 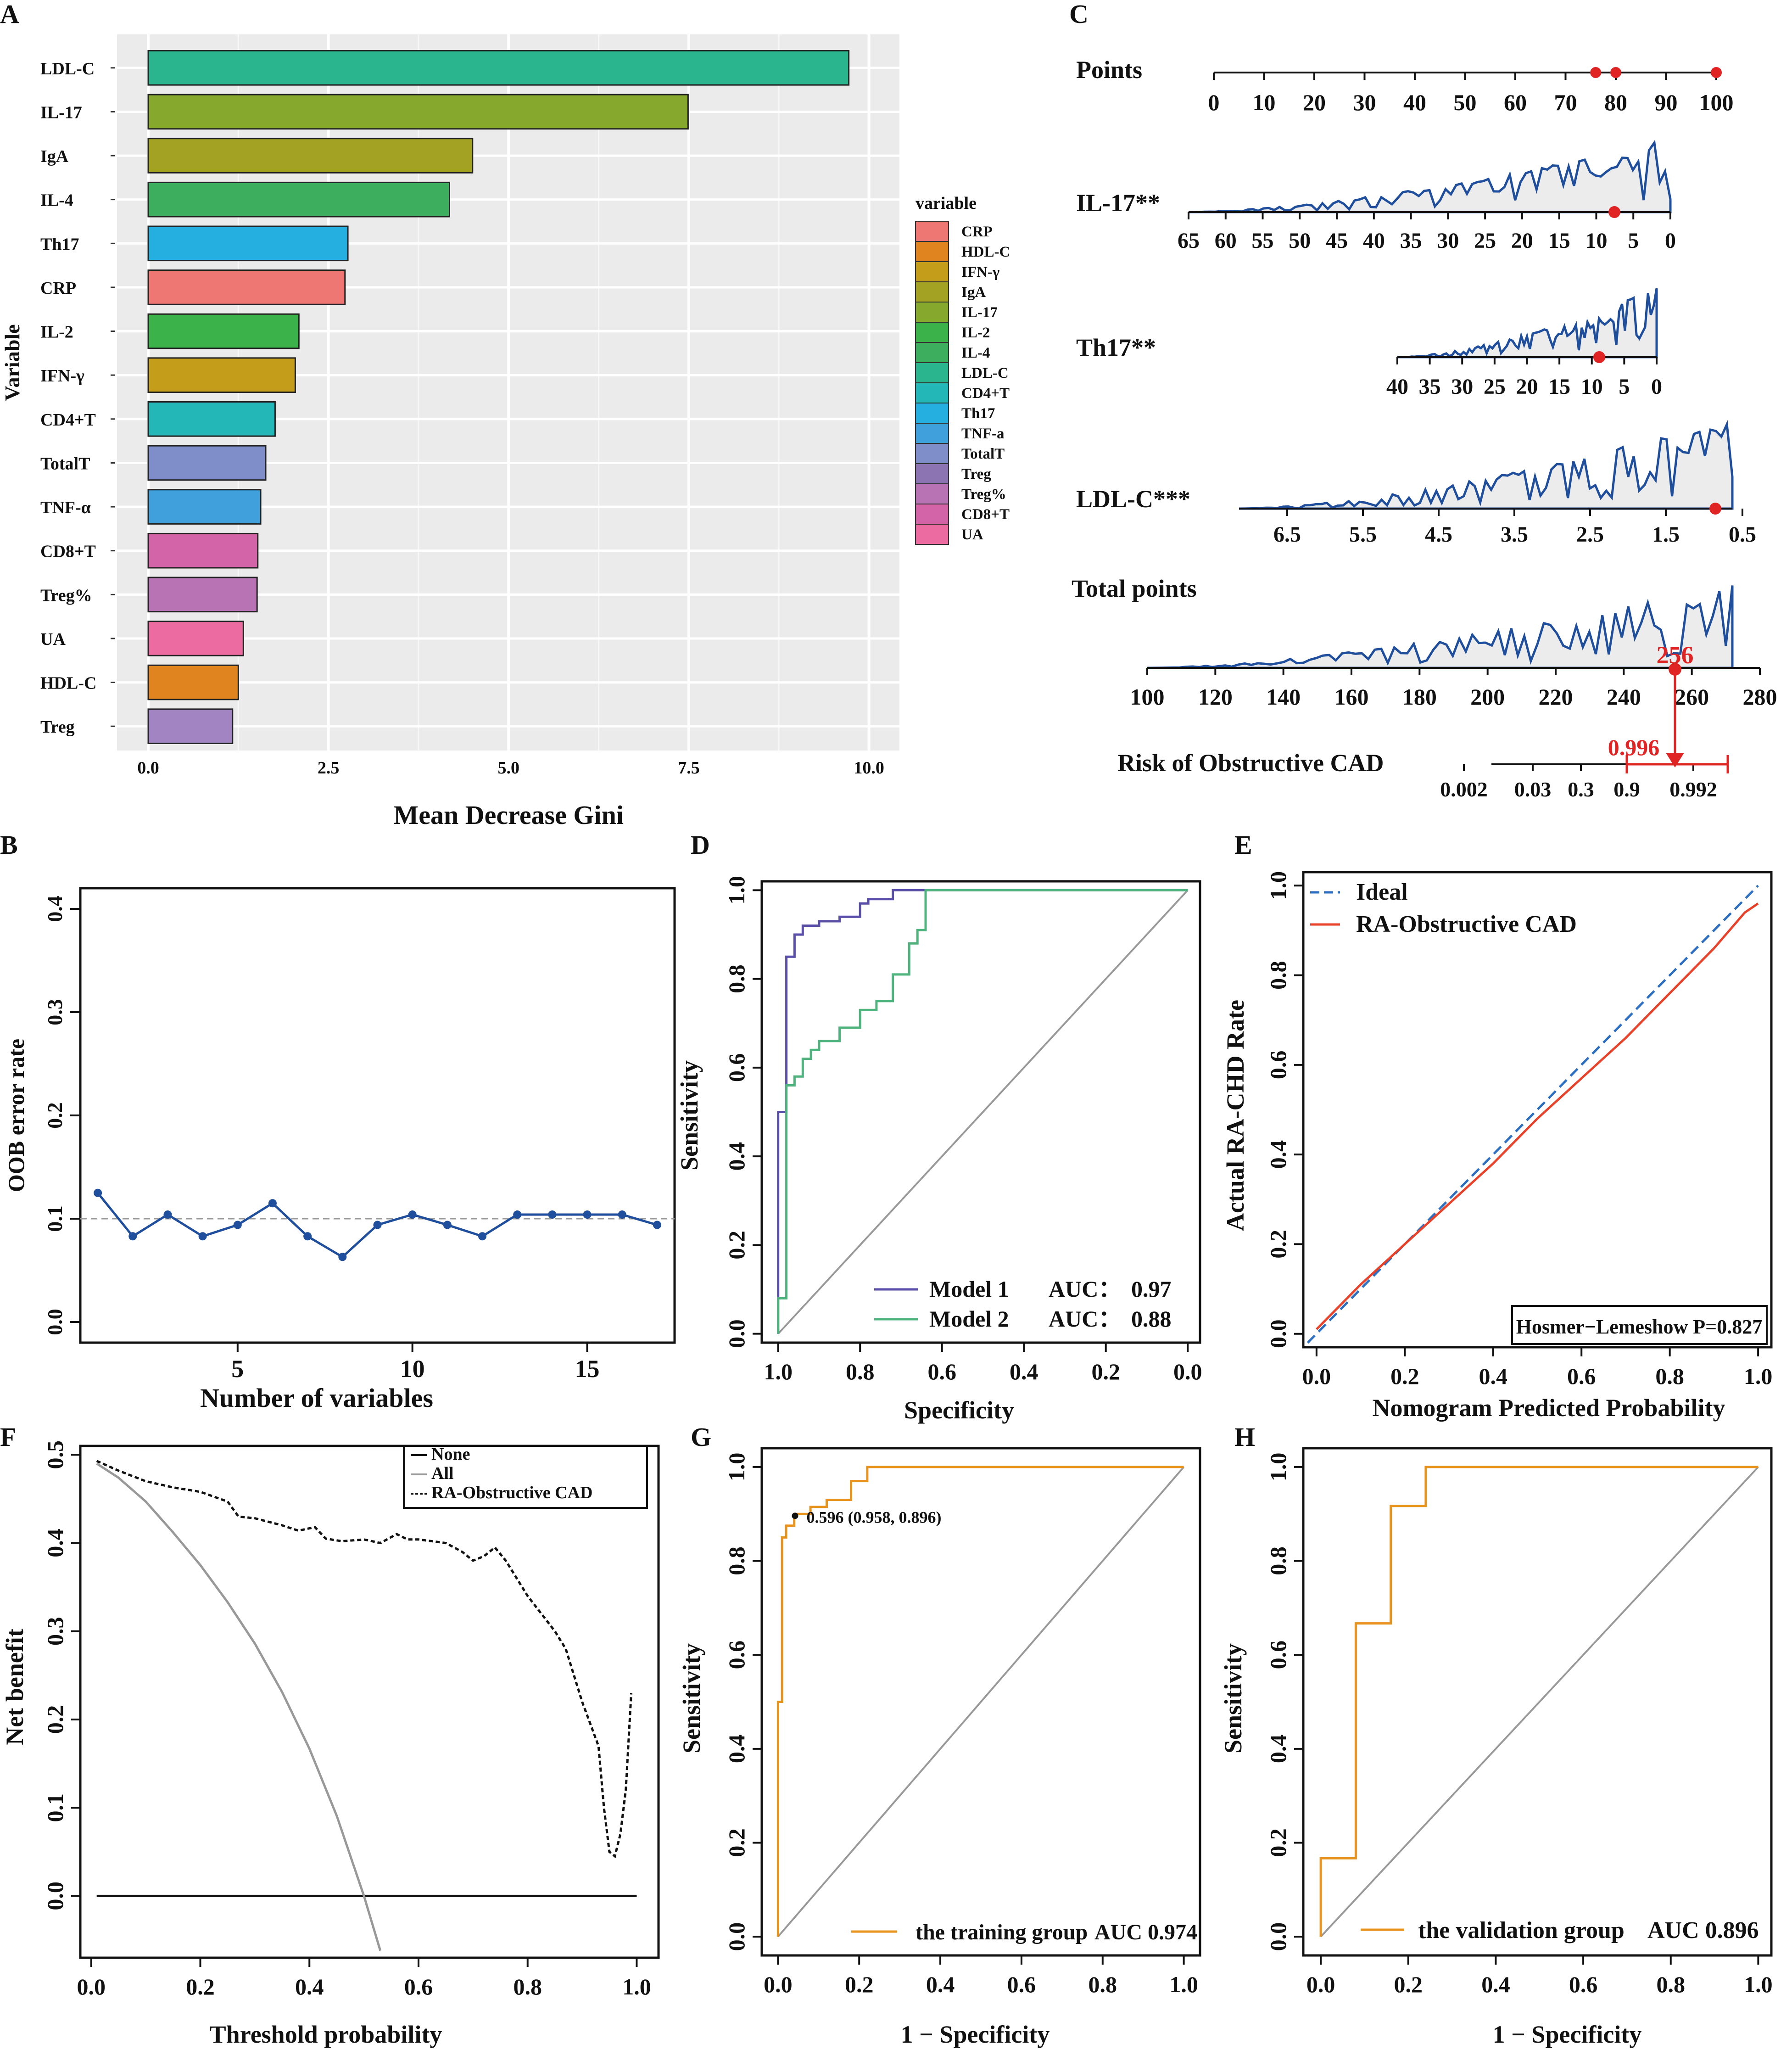 What do you see at coordinates (1411, 241) in the screenshot?
I see `il17-tick-label: 35` at bounding box center [1411, 241].